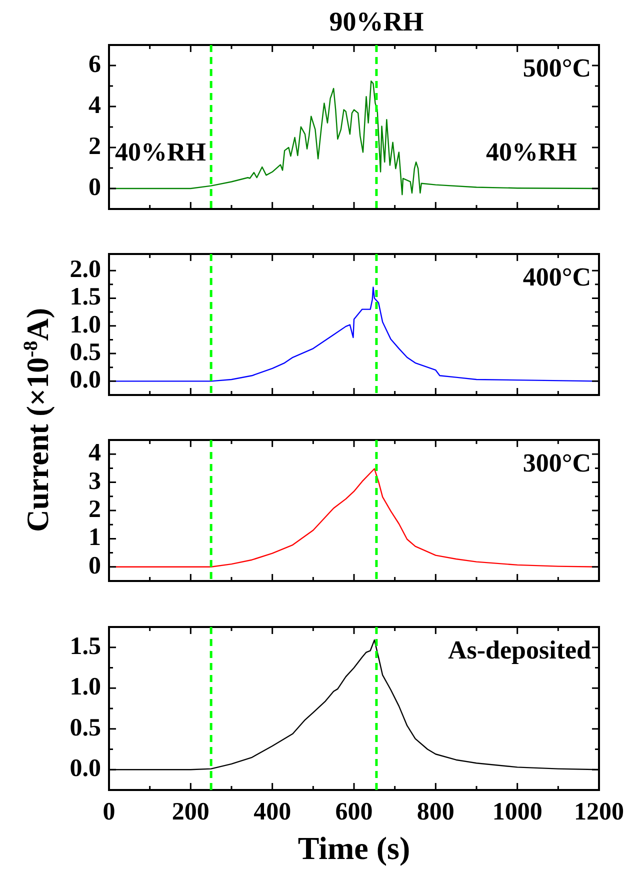 The height and width of the screenshot is (872, 641). Describe the element at coordinates (85, 270) in the screenshot. I see `y-tick-label: 2.0` at that location.